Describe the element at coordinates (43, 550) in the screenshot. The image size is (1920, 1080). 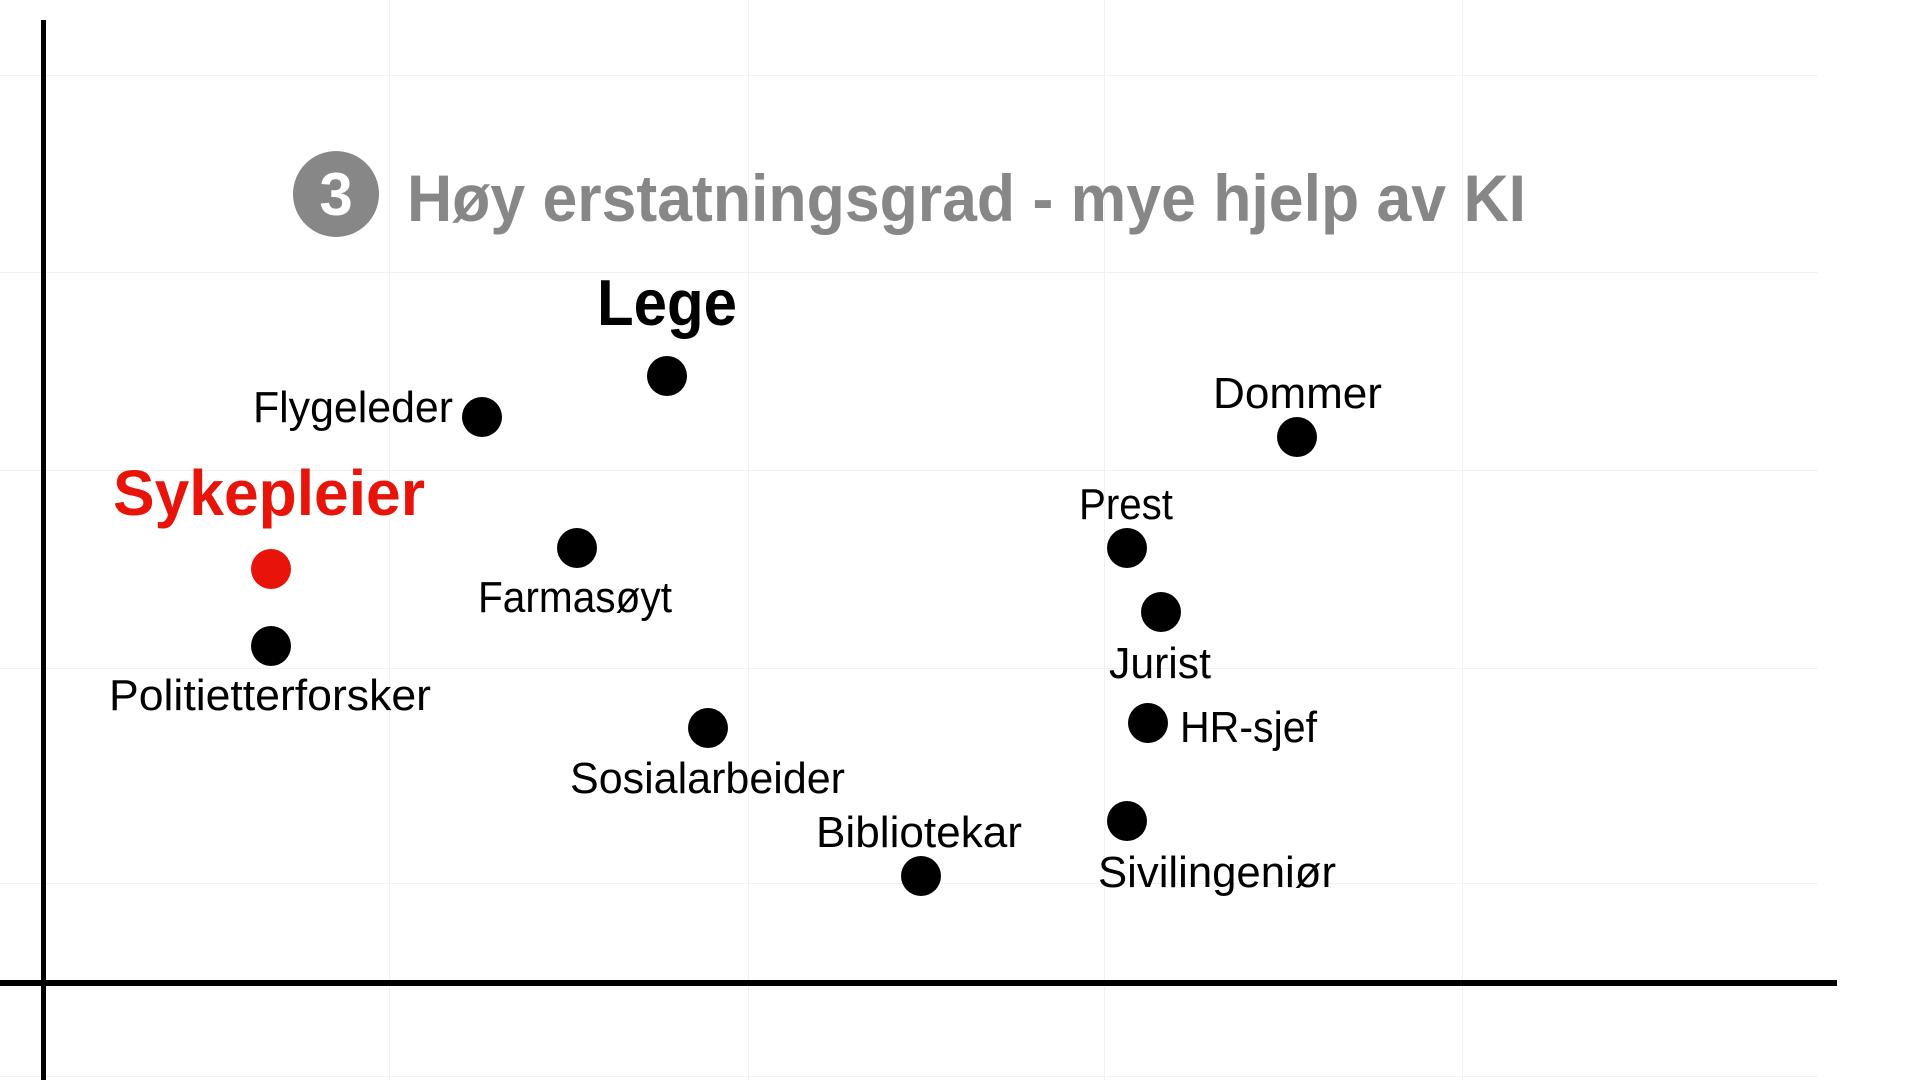
I see `y-axis` at that location.